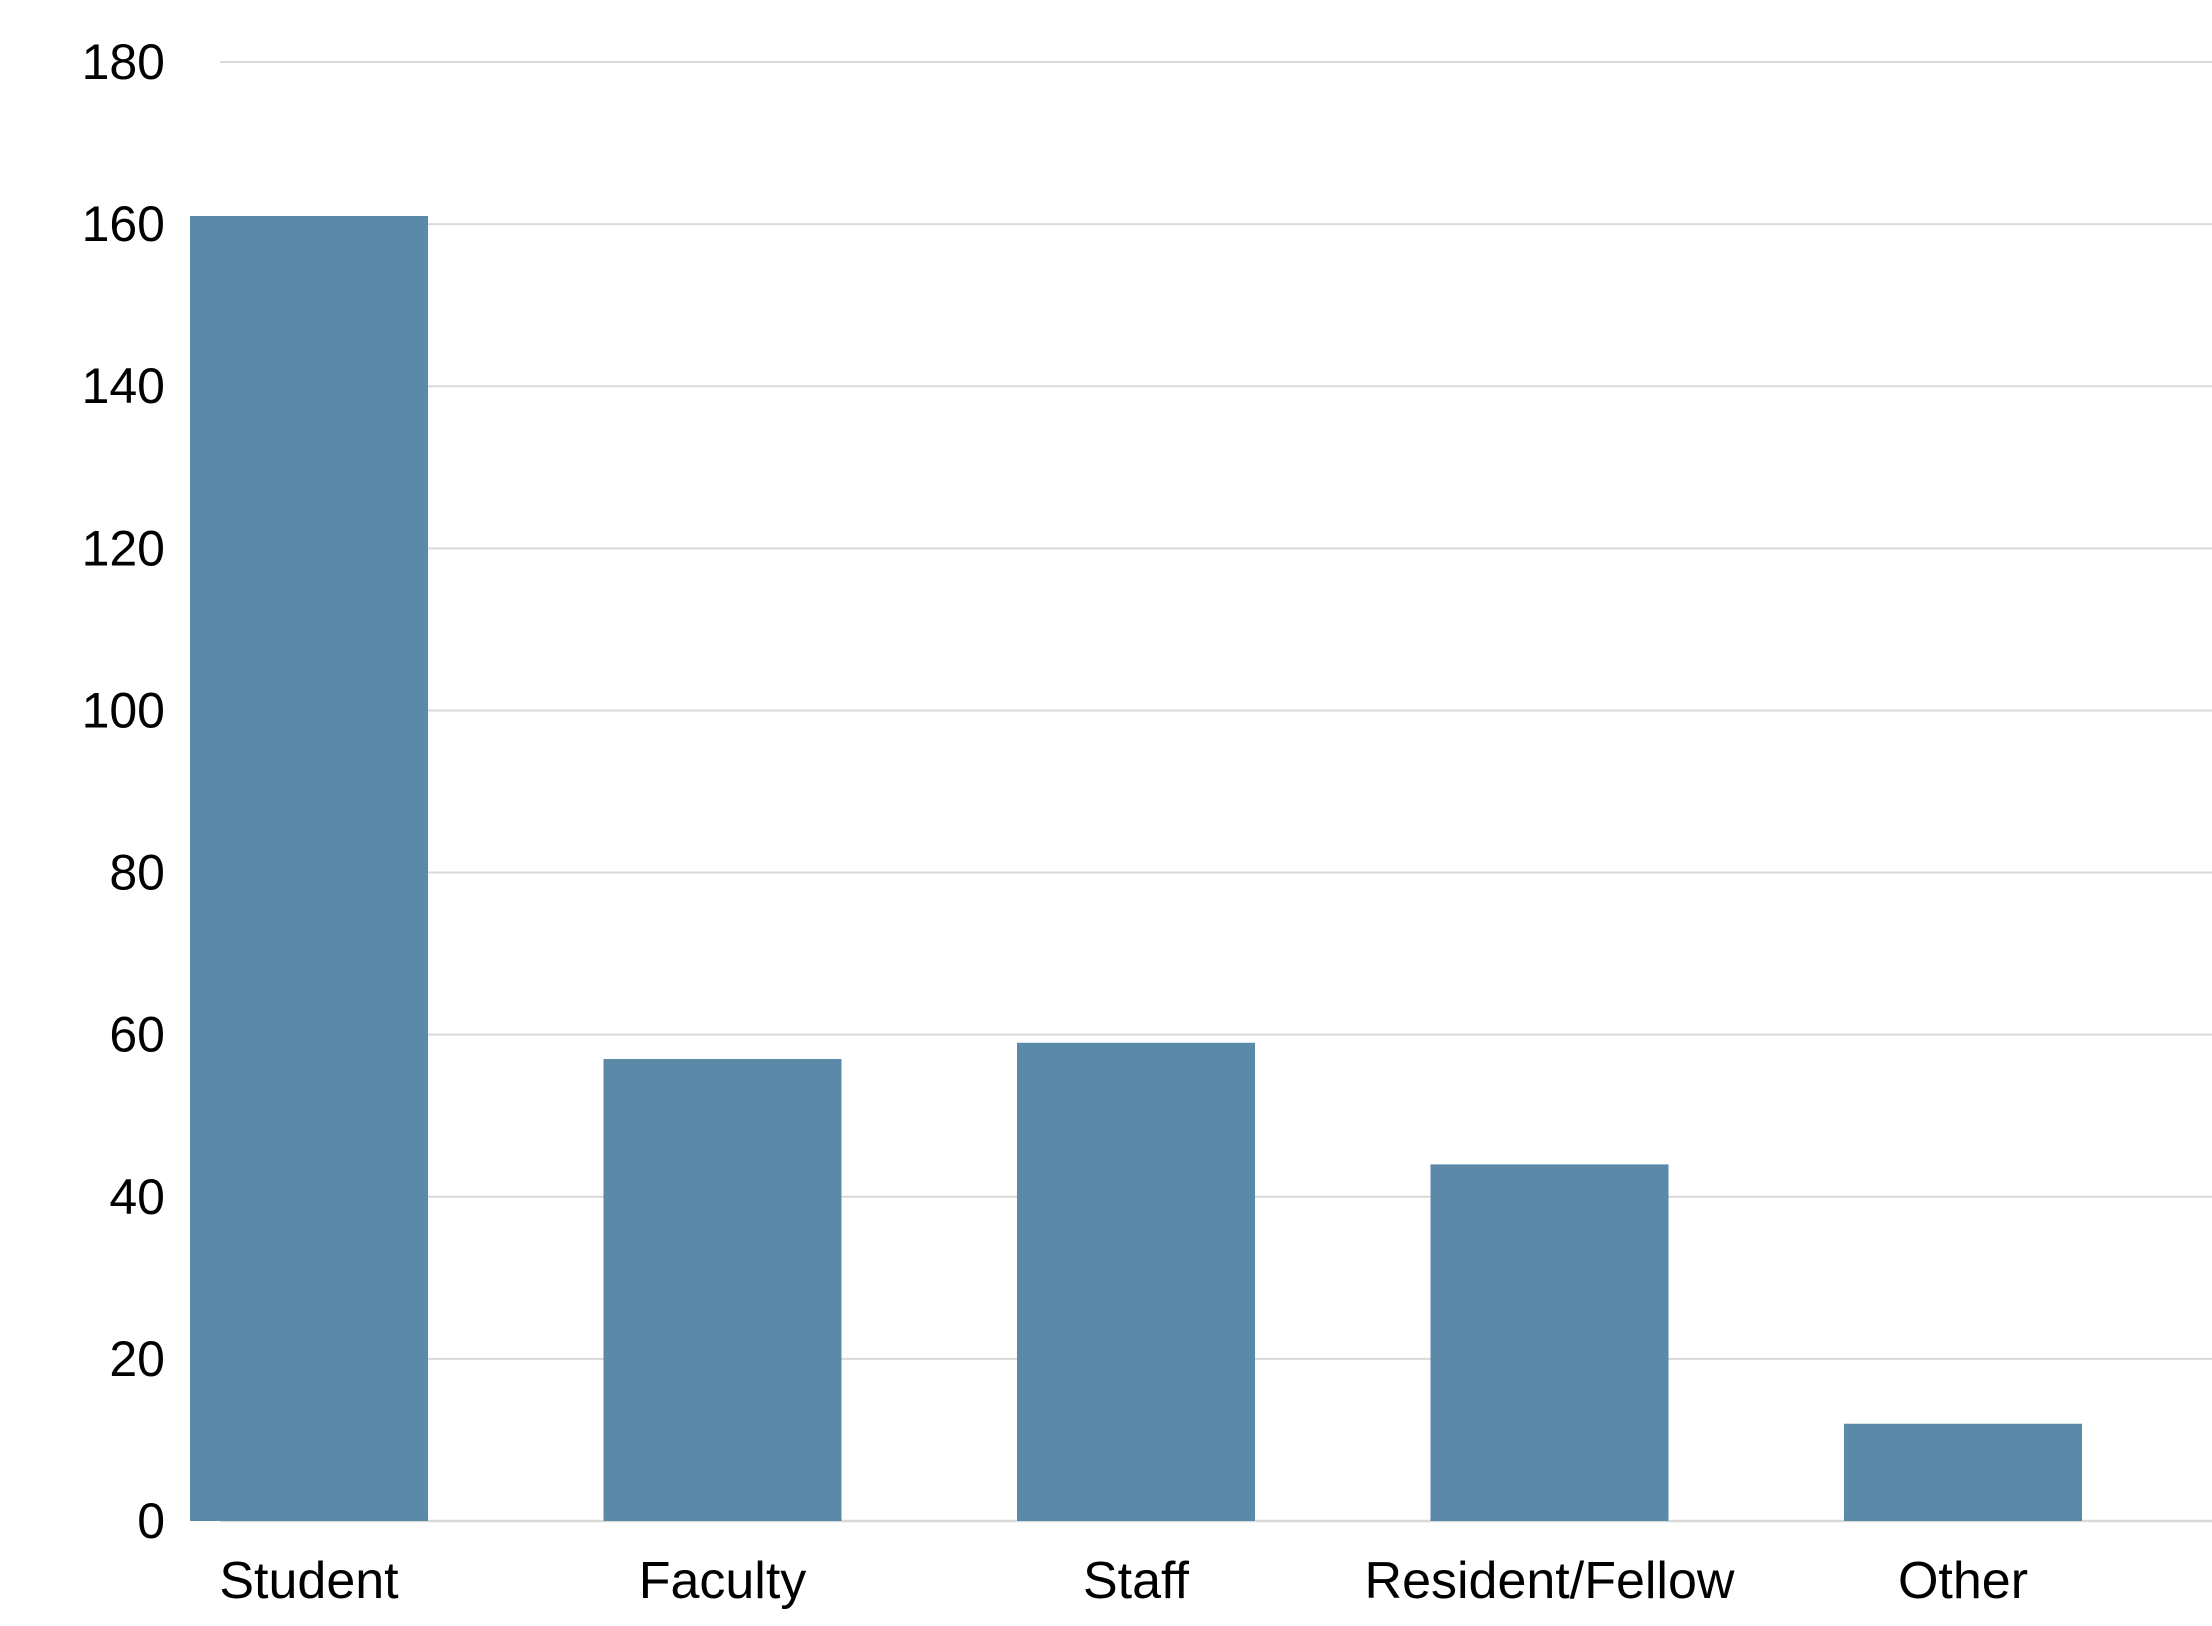  I want to click on x-category-label: Faculty, so click(723, 1581).